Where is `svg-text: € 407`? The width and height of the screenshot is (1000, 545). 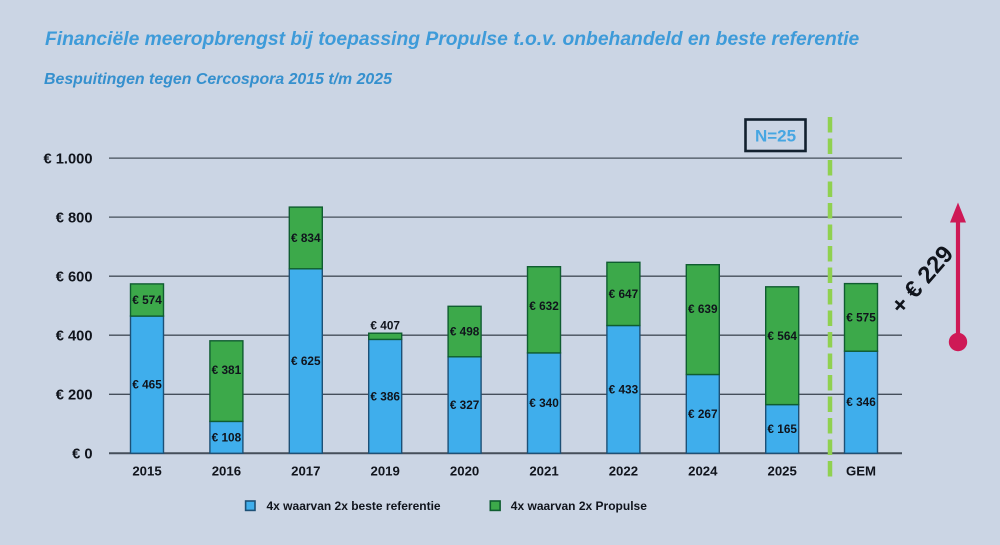
svg-text: € 407 is located at coordinates (385, 326).